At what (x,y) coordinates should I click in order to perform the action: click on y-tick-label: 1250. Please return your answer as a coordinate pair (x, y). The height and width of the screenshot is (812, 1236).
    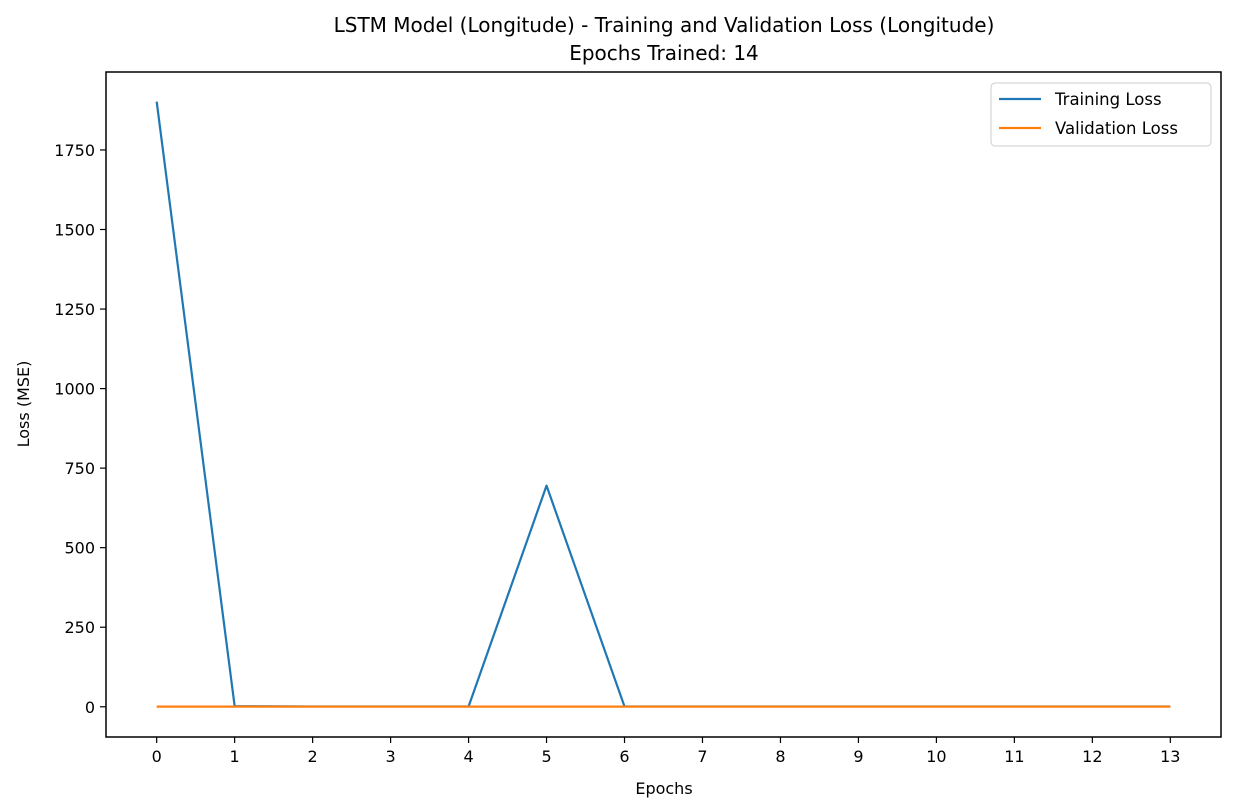
    Looking at the image, I should click on (74, 309).